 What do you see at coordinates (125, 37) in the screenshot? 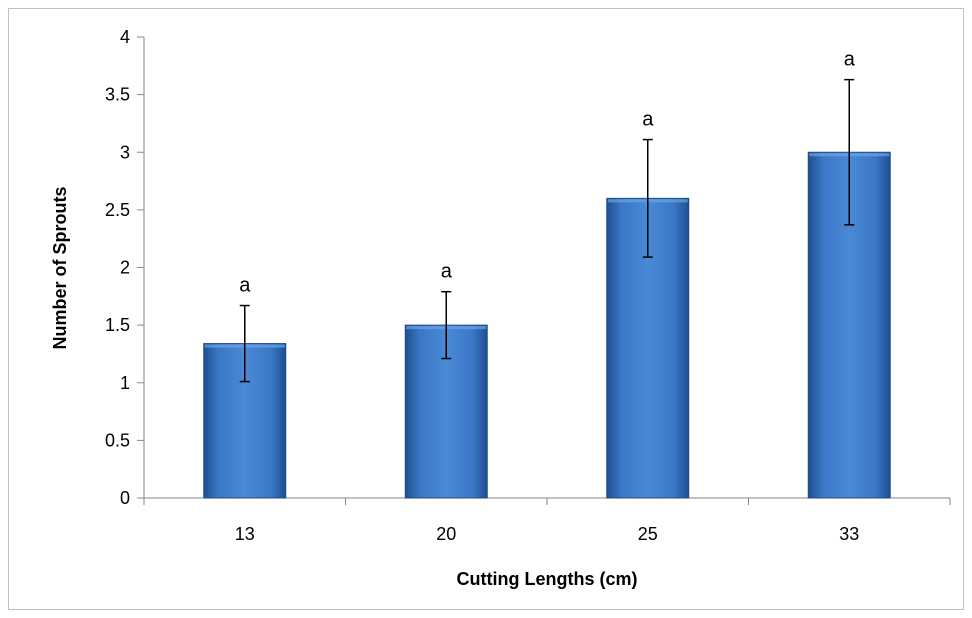
I see `y-tick-label: 4` at bounding box center [125, 37].